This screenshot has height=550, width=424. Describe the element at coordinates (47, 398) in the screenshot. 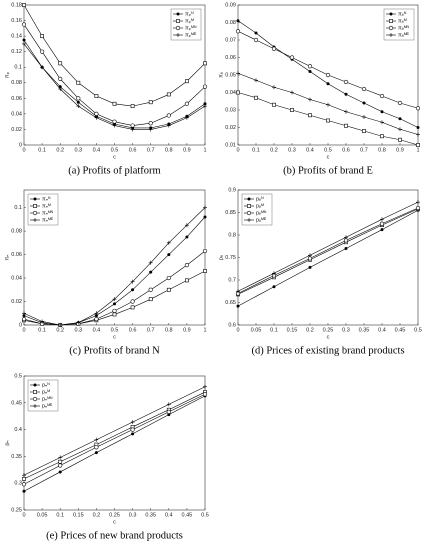

I see `legend-label: pₙᴹᴺ` at that location.